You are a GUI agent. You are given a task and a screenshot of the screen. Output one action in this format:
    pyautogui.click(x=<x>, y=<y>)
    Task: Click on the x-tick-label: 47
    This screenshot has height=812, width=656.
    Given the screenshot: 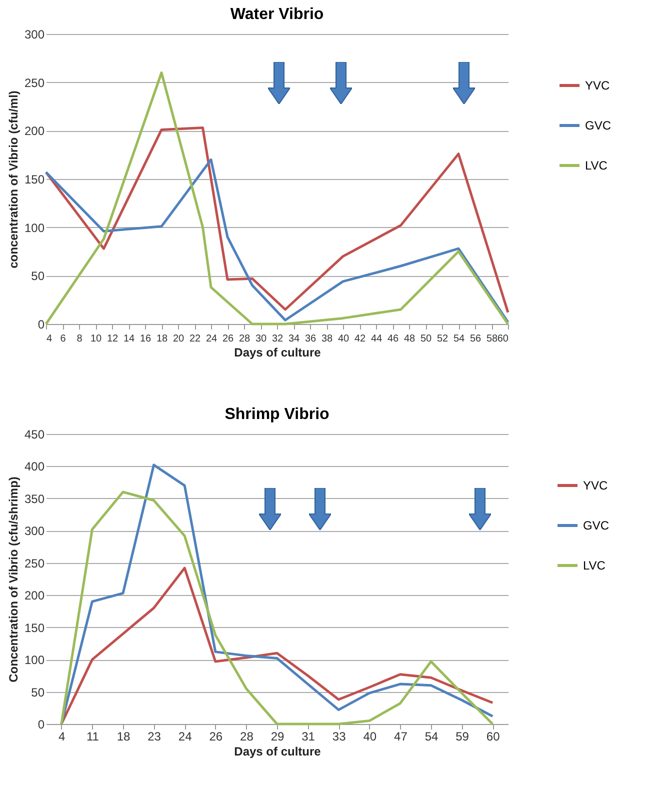 What is the action you would take?
    pyautogui.click(x=401, y=737)
    